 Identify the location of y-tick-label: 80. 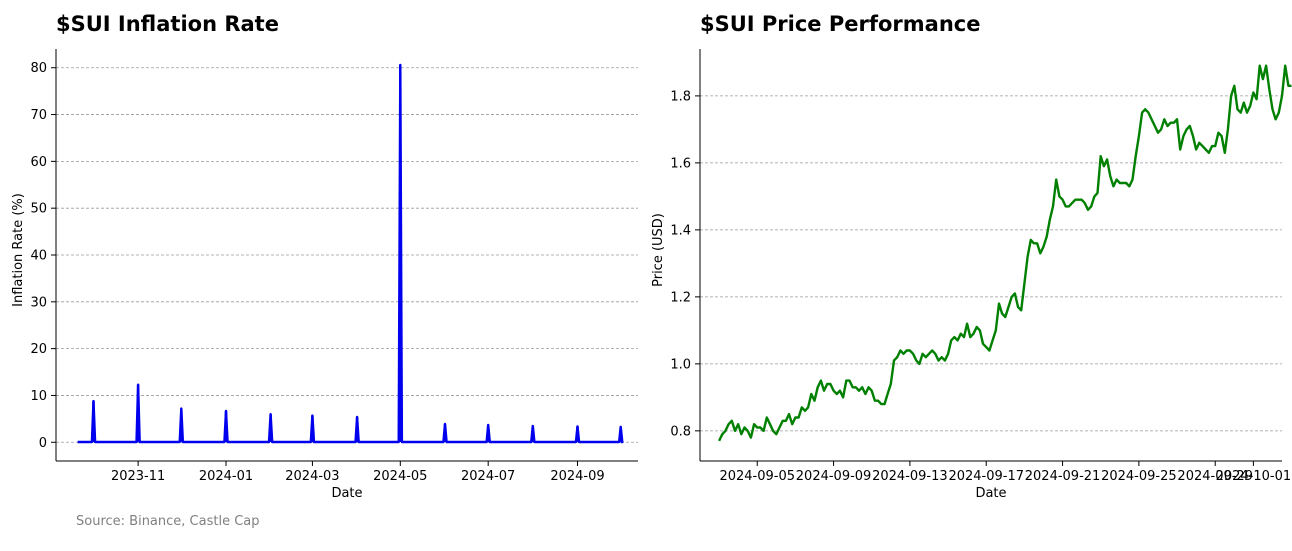
(38, 68).